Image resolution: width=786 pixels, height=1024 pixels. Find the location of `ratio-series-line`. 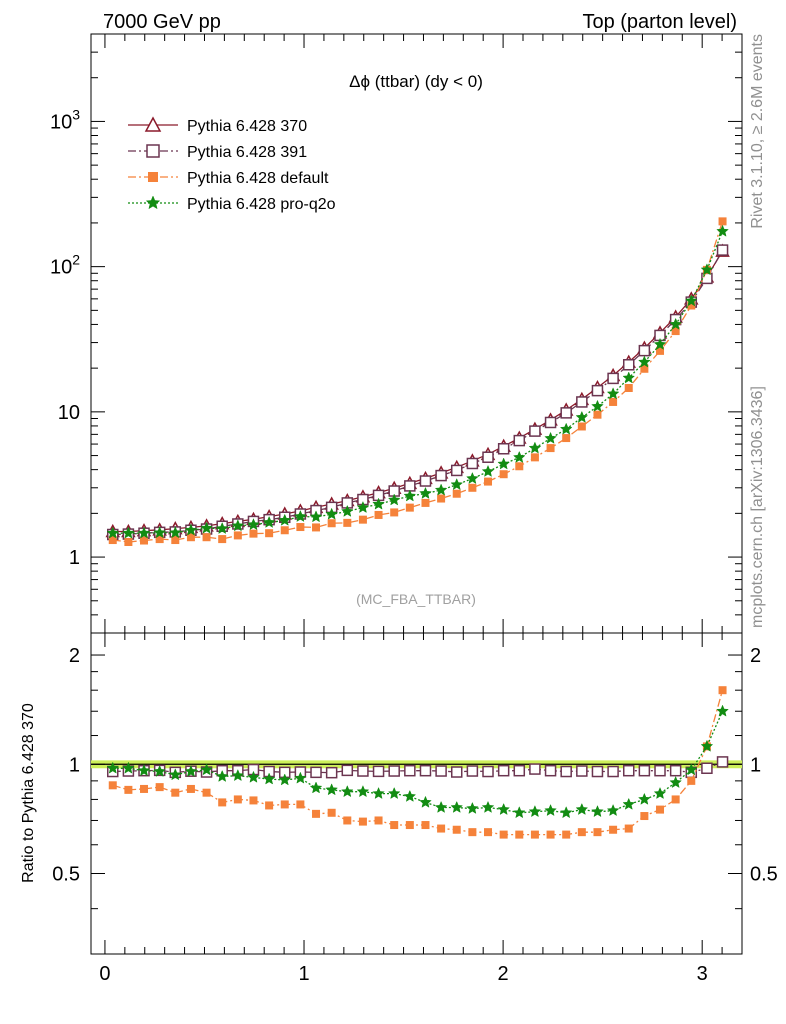

ratio-series-line is located at coordinates (418, 763).